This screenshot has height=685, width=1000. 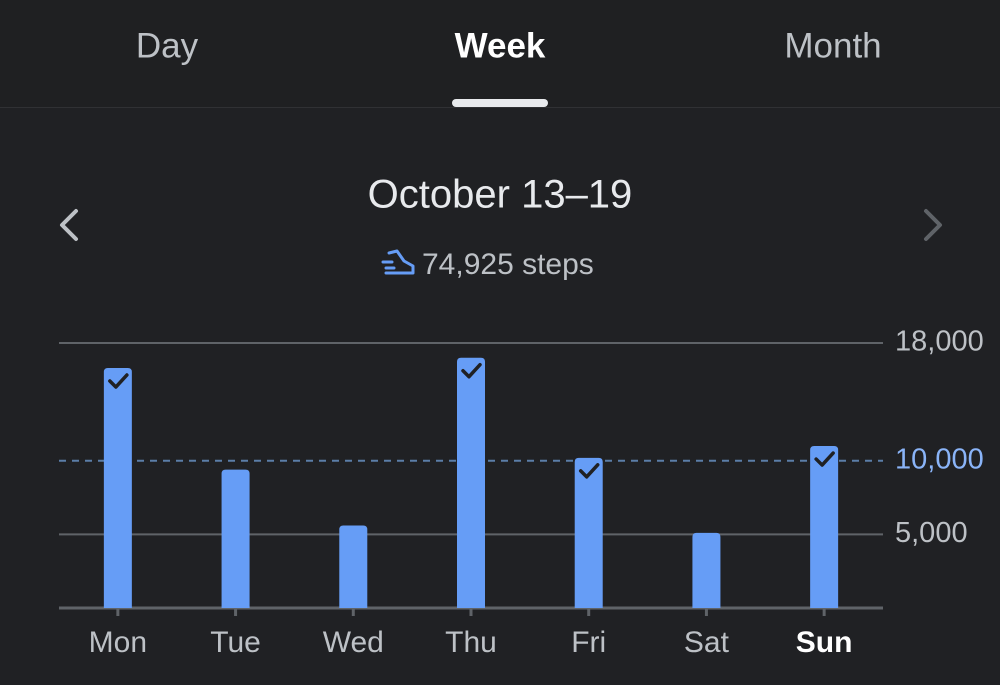 What do you see at coordinates (707, 642) in the screenshot?
I see `x-tick-label: Sat` at bounding box center [707, 642].